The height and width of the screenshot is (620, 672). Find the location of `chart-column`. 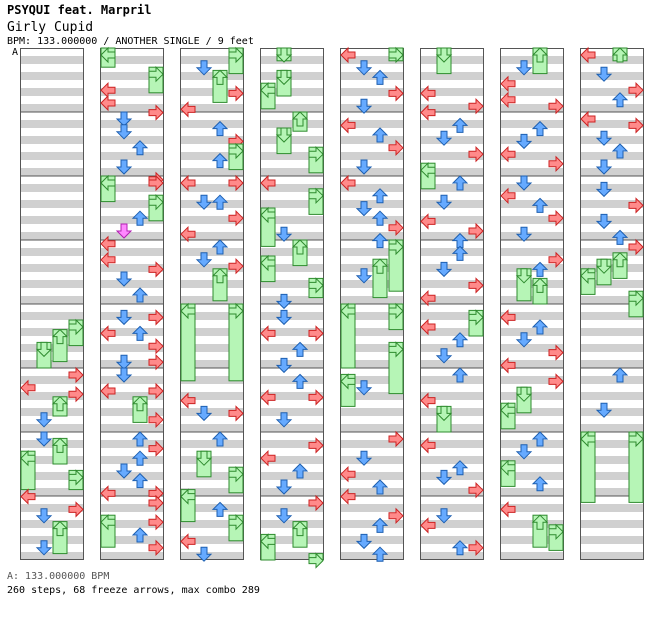

chart-column is located at coordinates (52, 304).